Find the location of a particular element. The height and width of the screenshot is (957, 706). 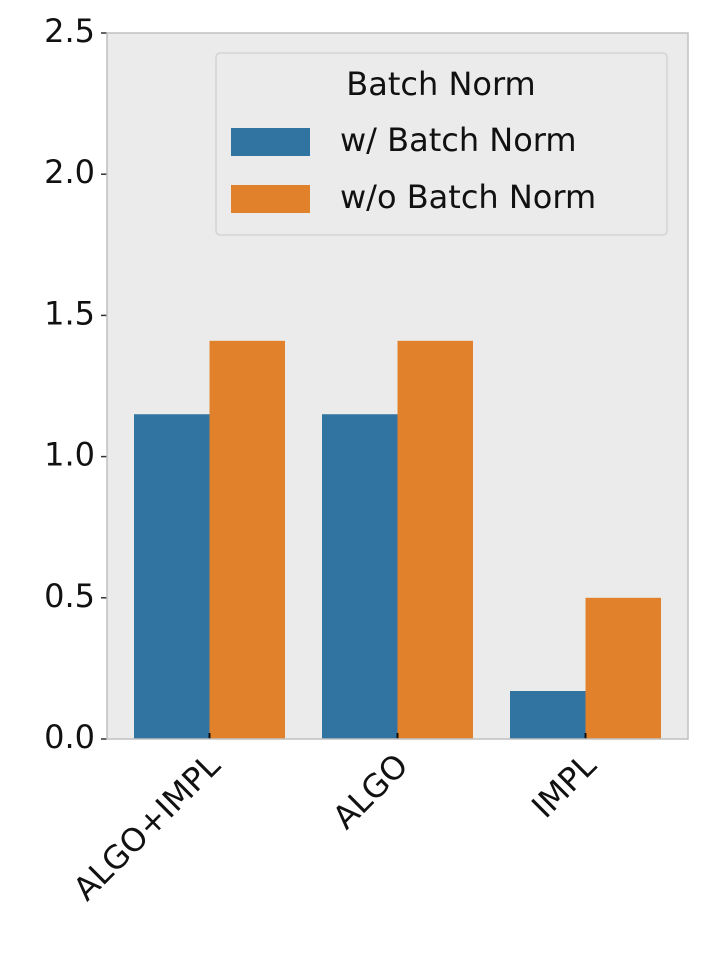

y-tick-label: 1.0 is located at coordinates (69, 455).